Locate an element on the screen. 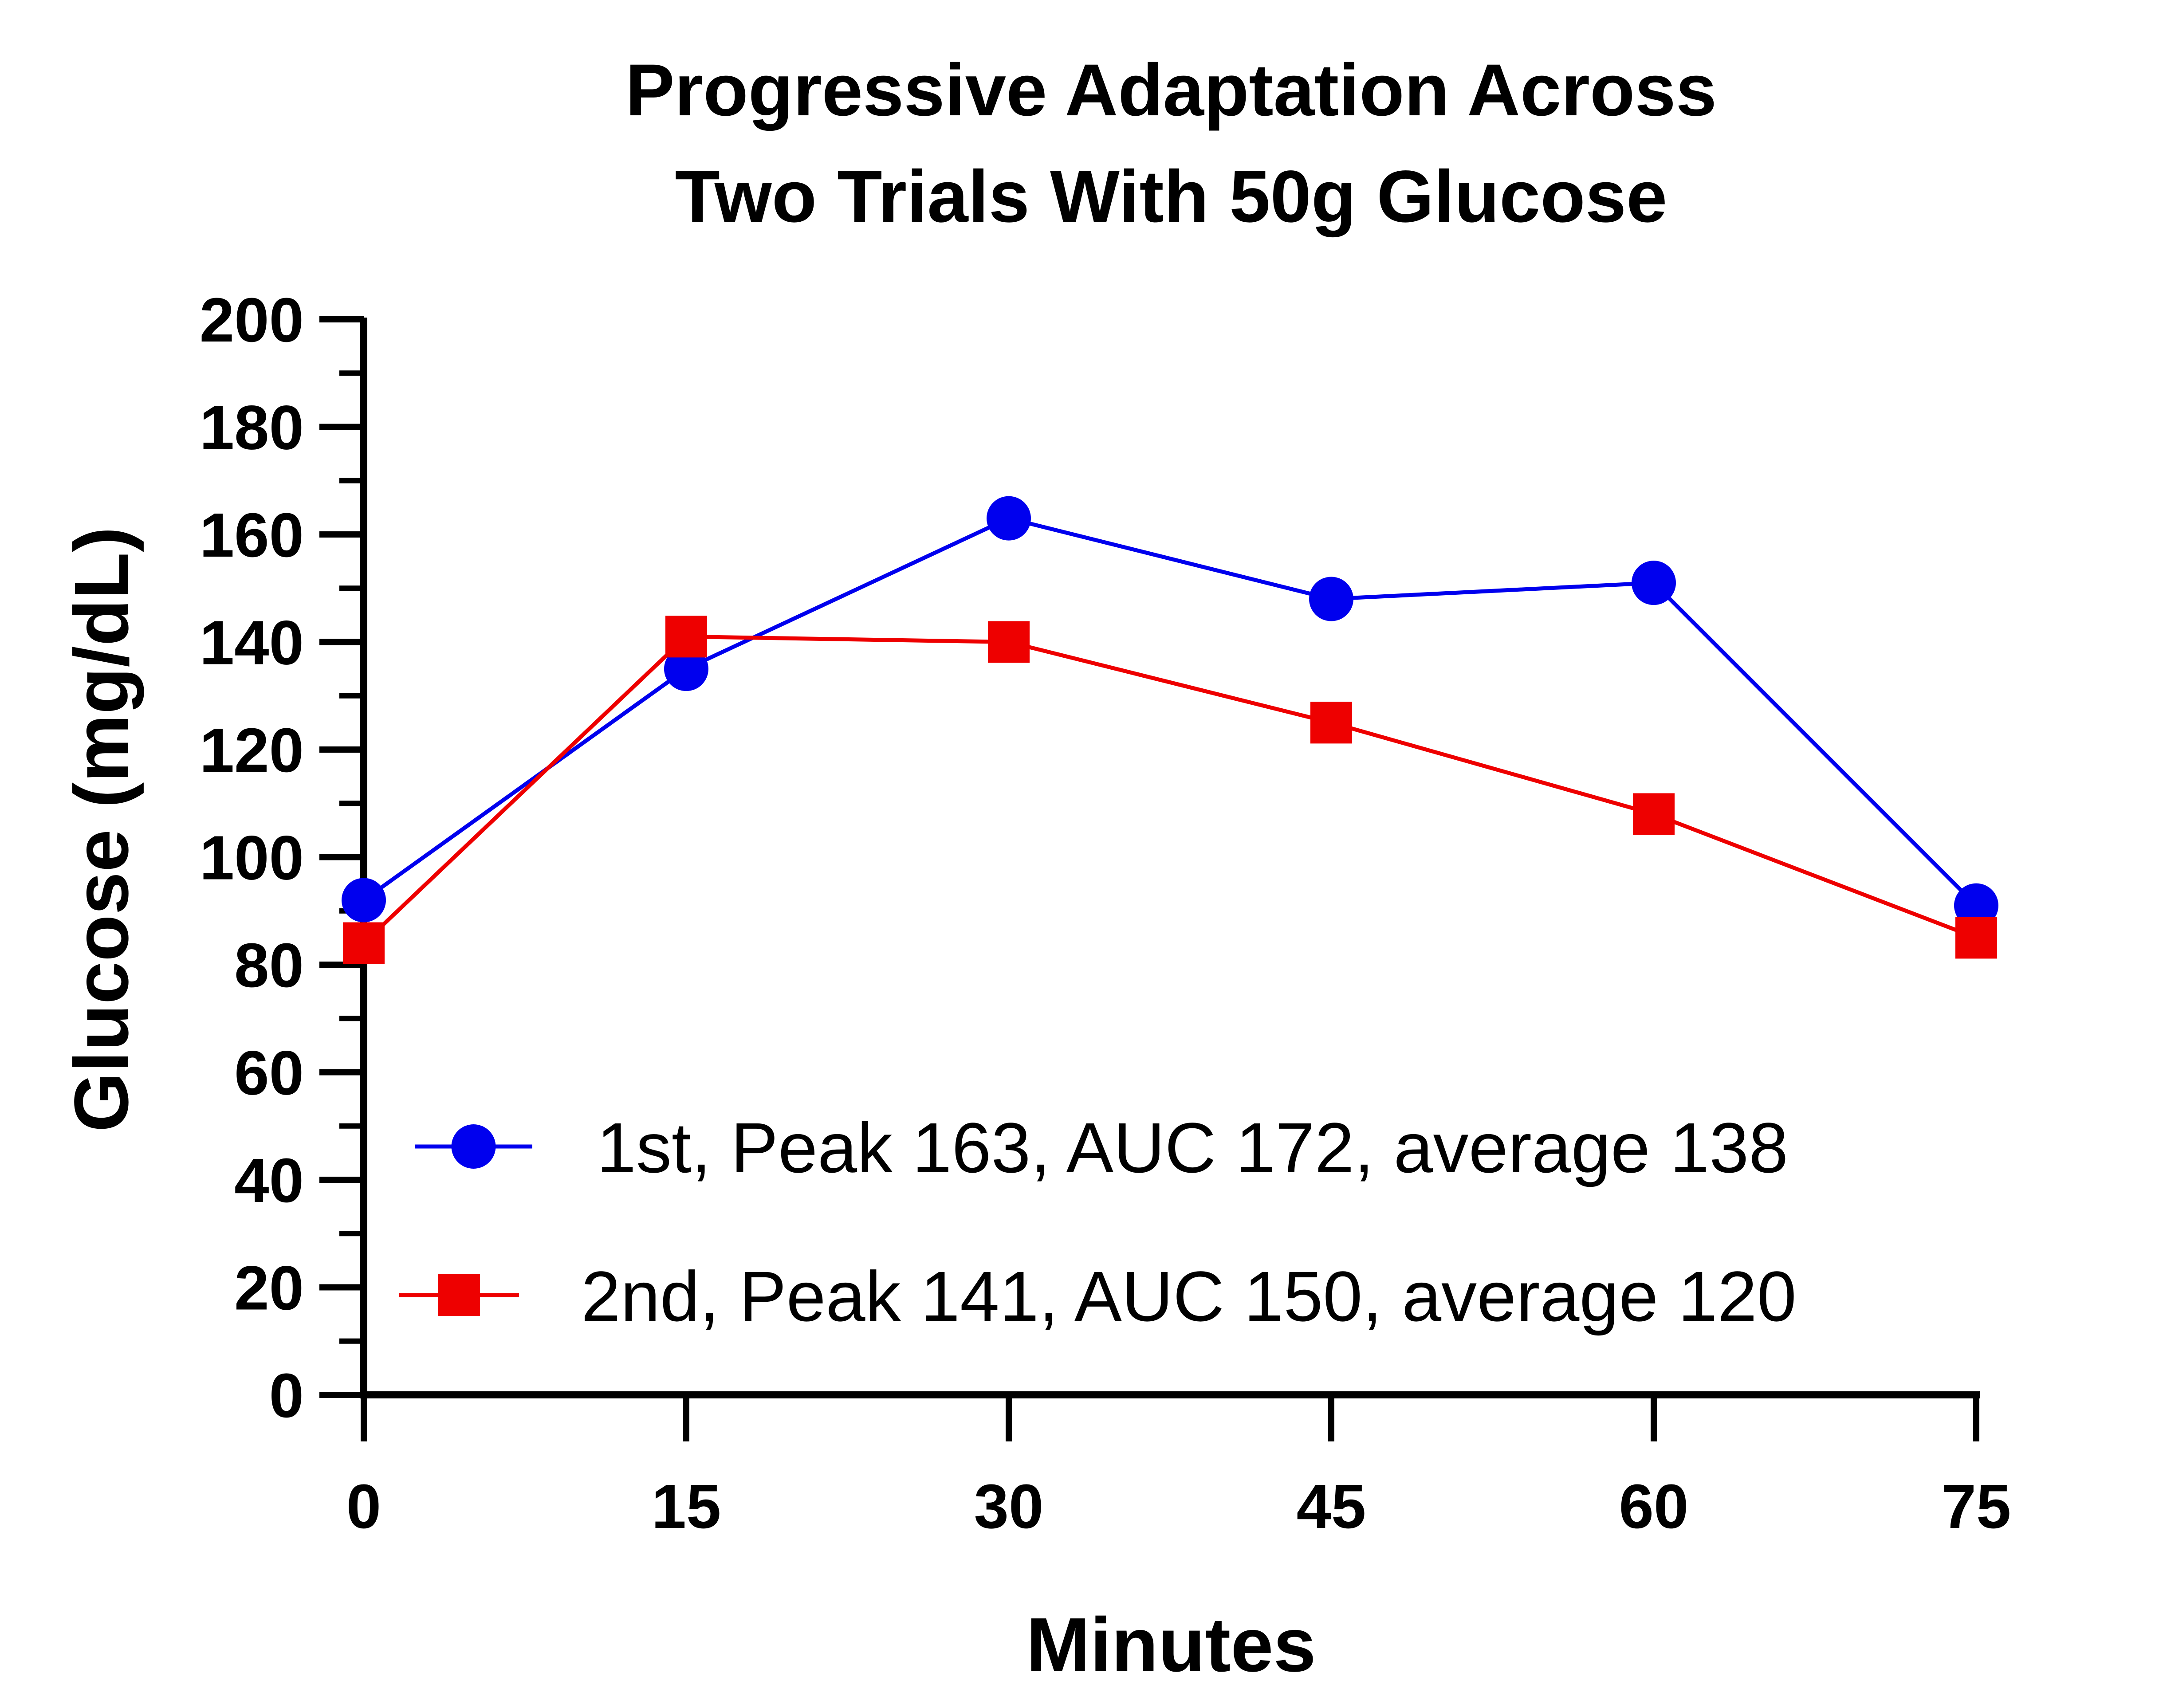  y-axis-label: Glucose (mg/dL) is located at coordinates (101, 829).